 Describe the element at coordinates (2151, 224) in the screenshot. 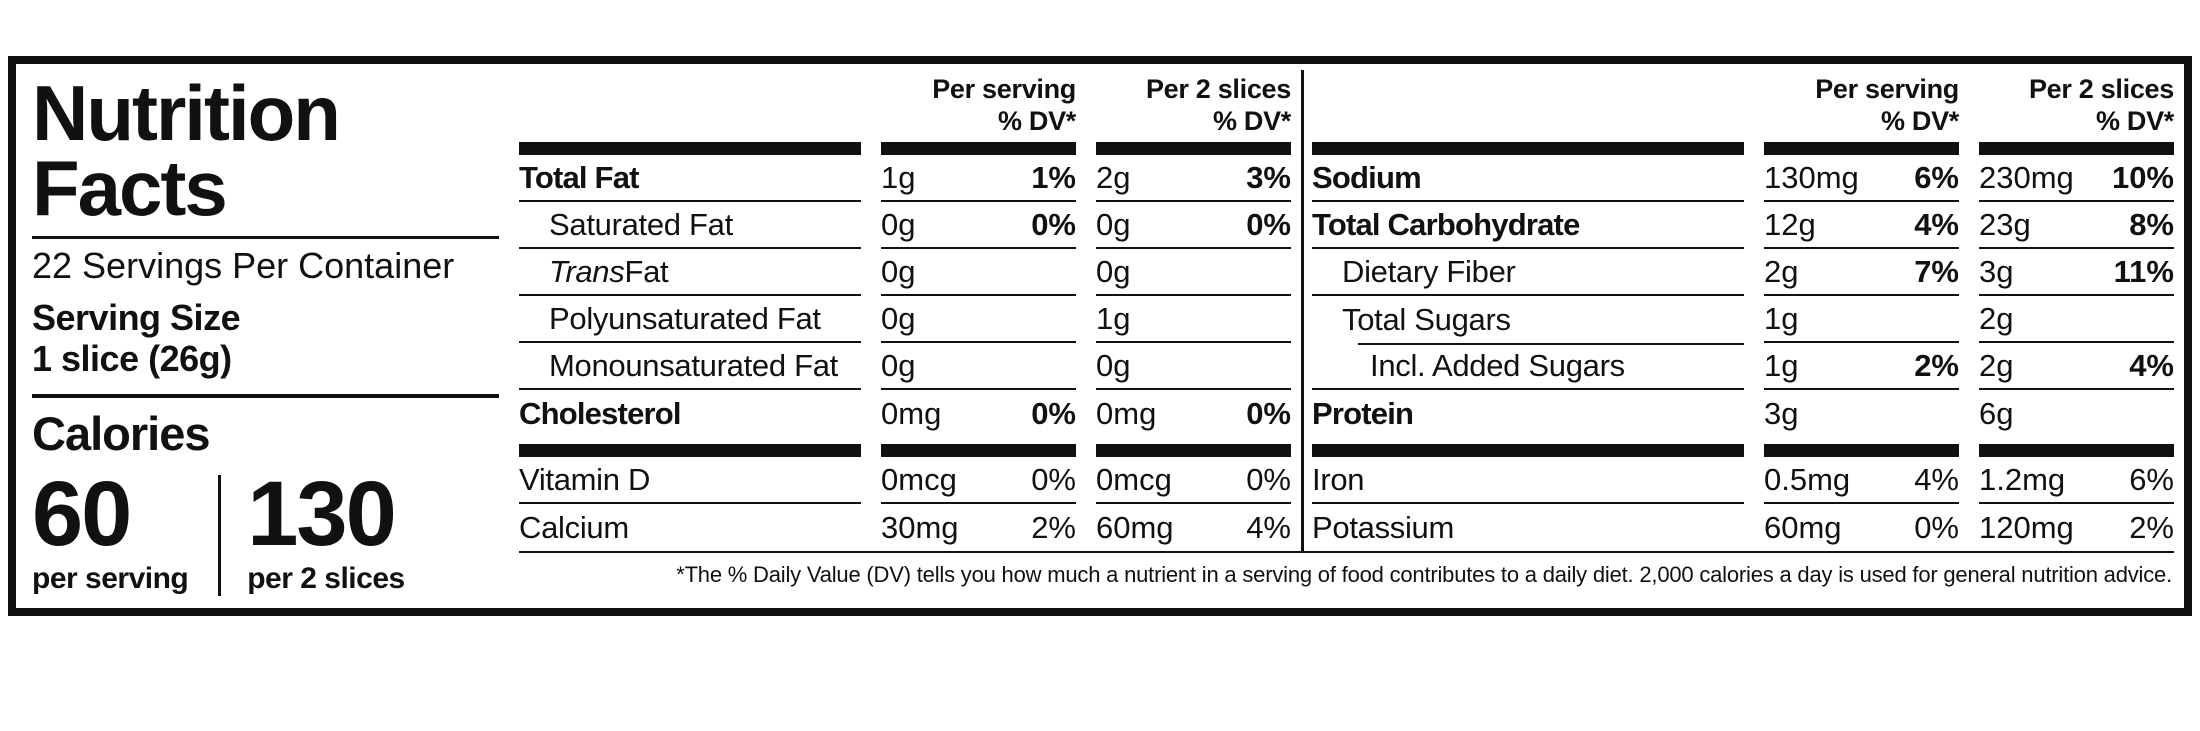

I see `dv-per-2-slices: 8%` at that location.